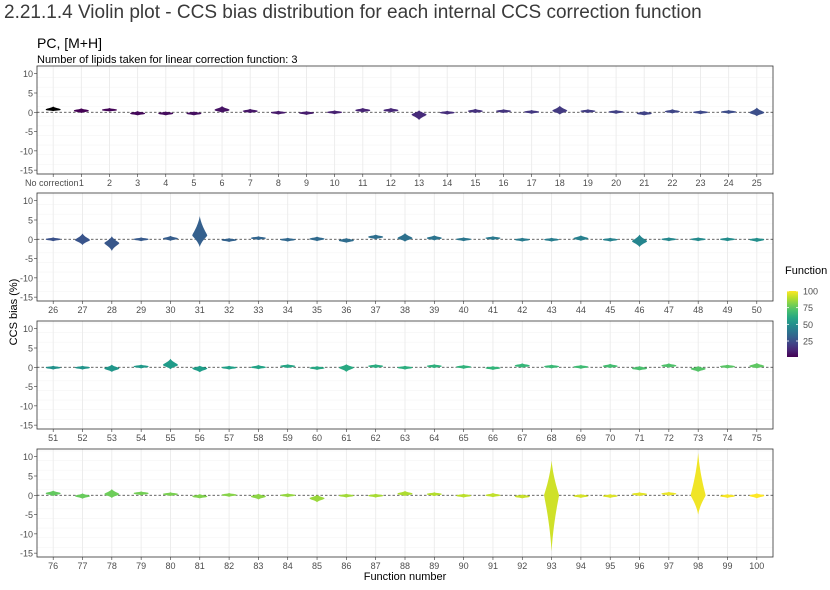  I want to click on x-tick-label: 71, so click(640, 438).